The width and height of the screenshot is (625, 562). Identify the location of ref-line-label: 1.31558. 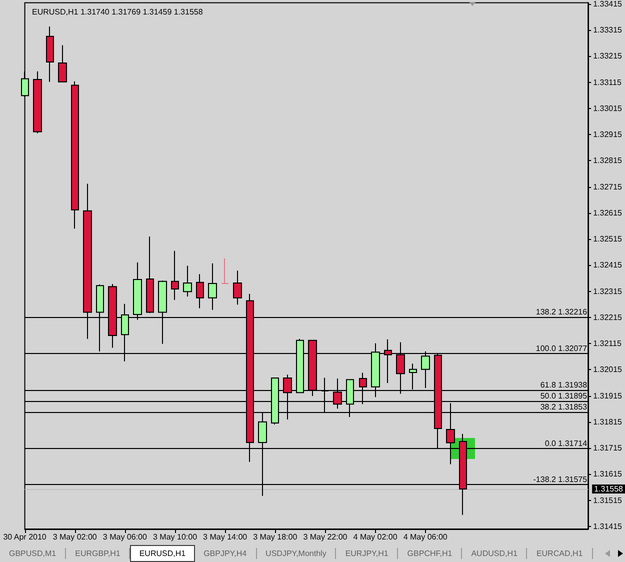
(609, 489).